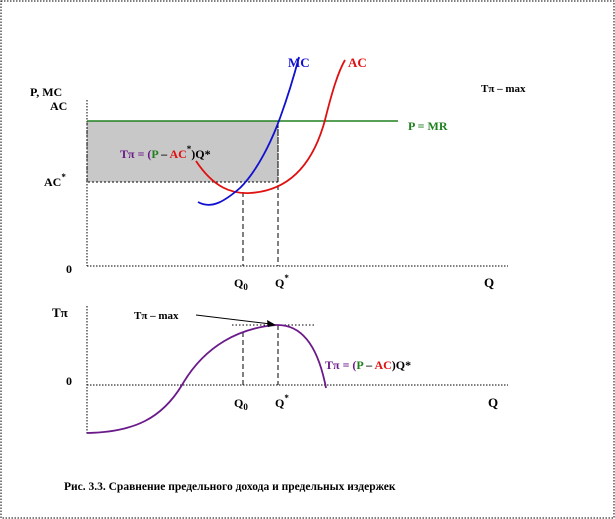 The width and height of the screenshot is (615, 519). I want to click on top-y-label-1: P, MC, so click(46, 92).